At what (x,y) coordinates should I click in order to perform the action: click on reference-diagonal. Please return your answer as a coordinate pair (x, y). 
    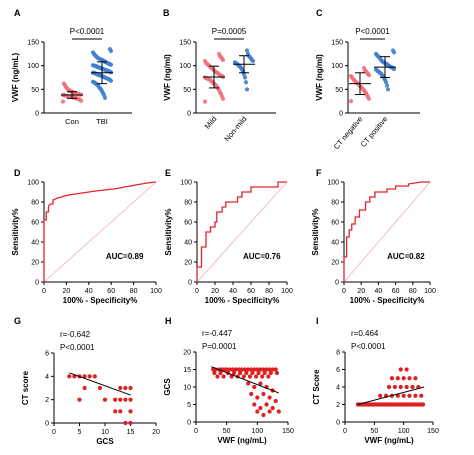
    Looking at the image, I should click on (242, 232).